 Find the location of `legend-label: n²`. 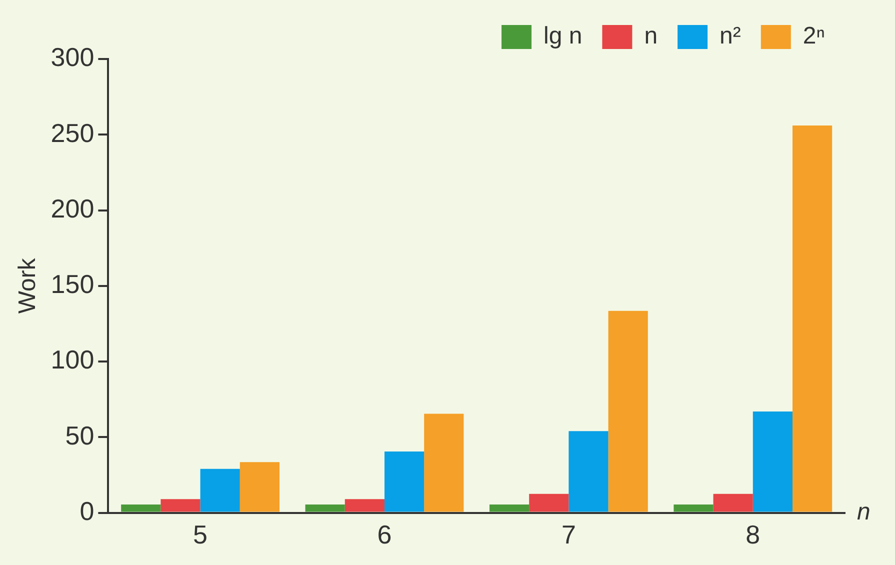

legend-label: n² is located at coordinates (730, 36).